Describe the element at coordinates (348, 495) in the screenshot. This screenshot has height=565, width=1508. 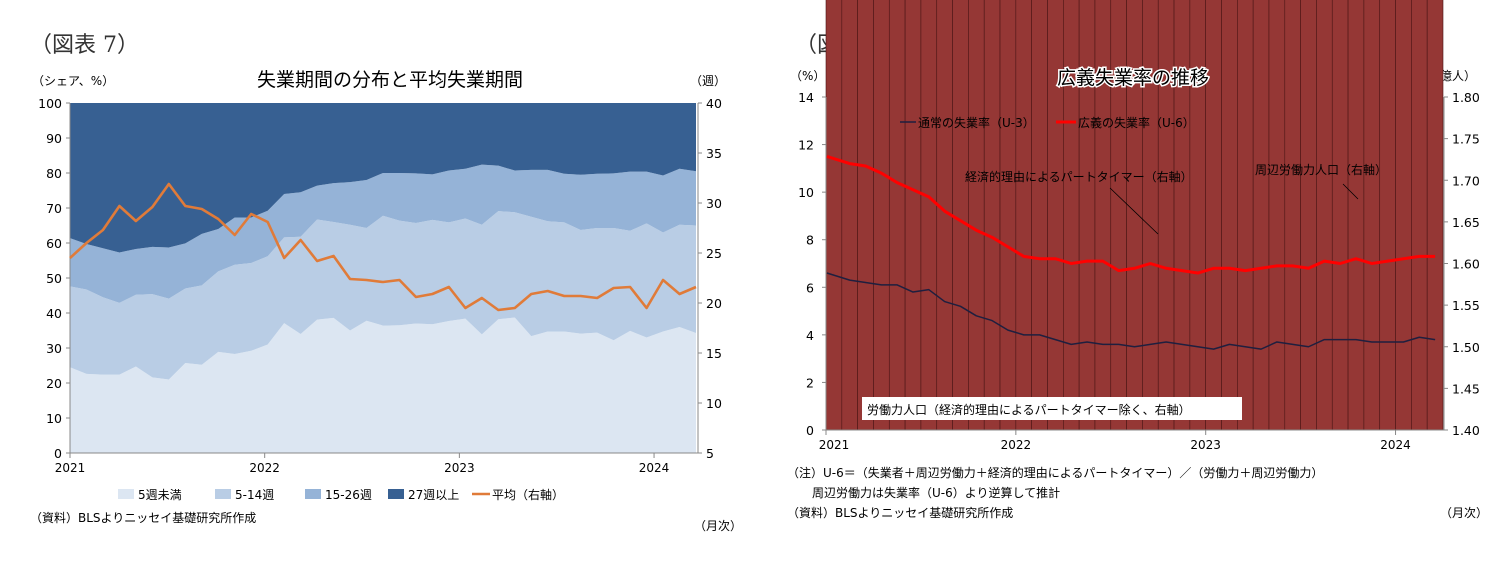
I see `legend-label: 15-26週` at that location.